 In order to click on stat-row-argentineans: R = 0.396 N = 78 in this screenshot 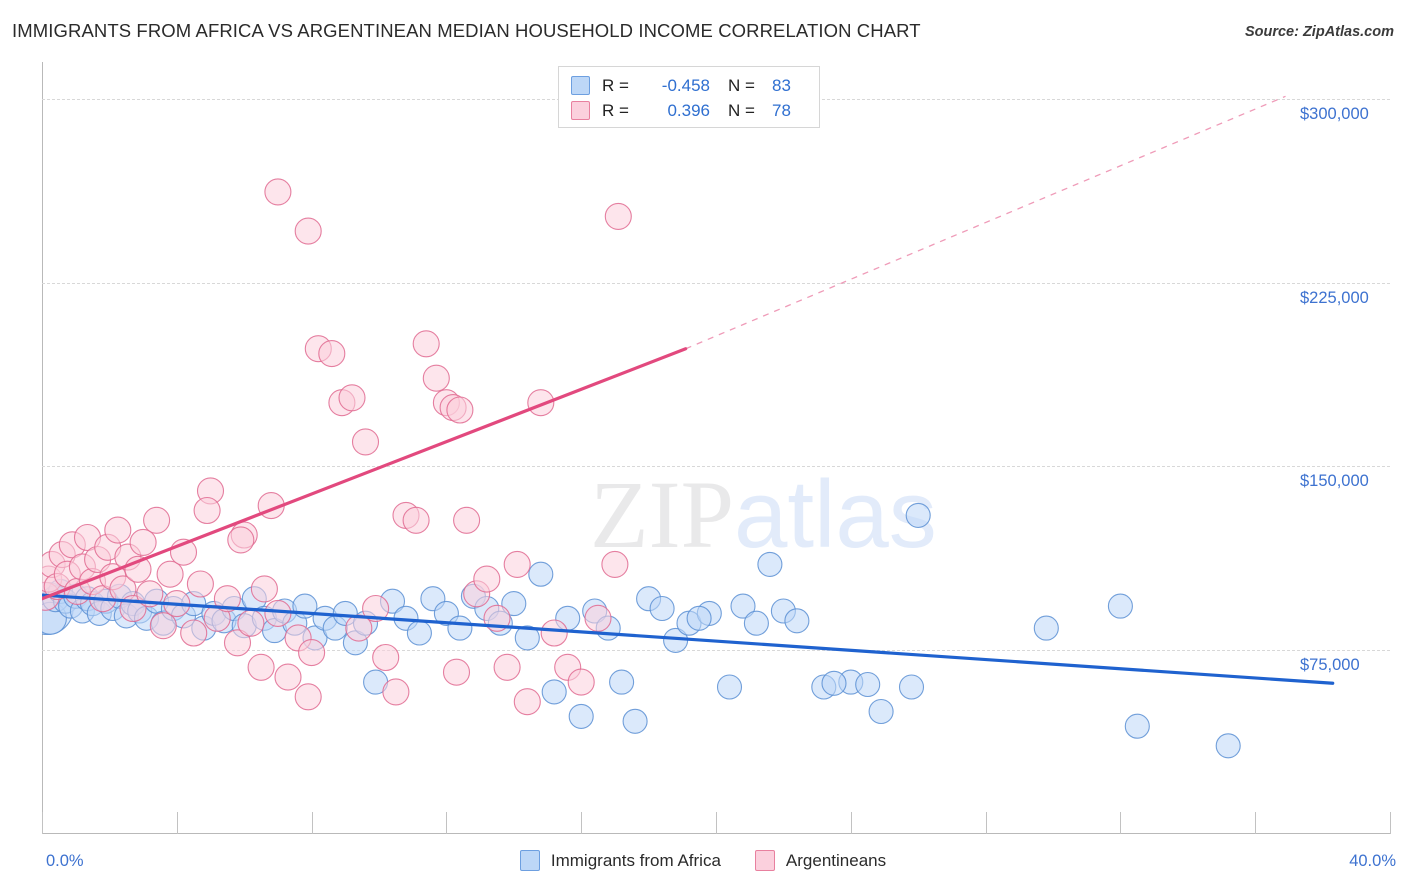, I will do `click(690, 110)`.